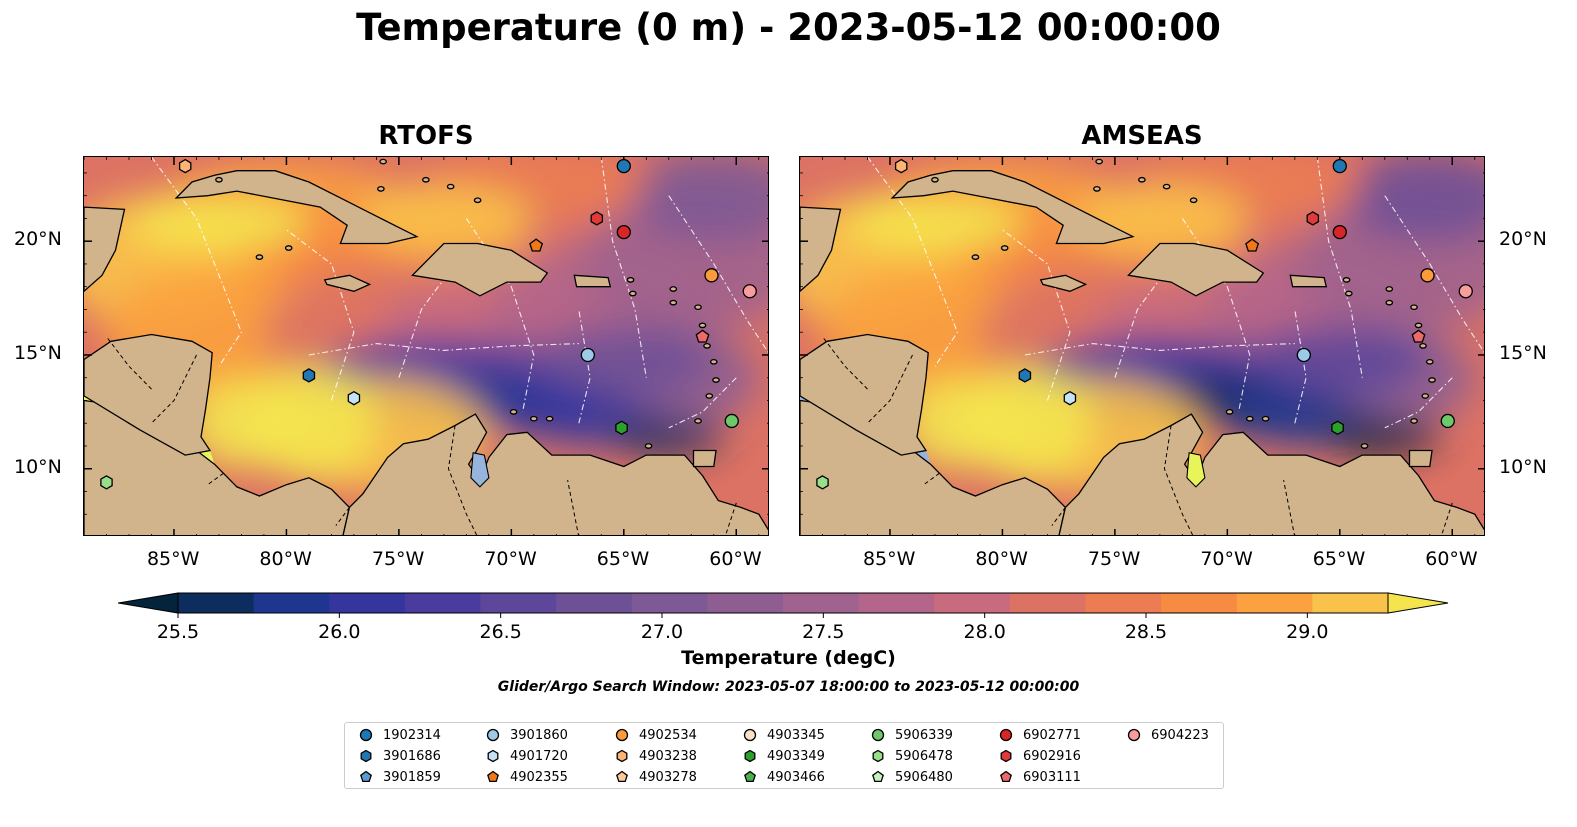 The height and width of the screenshot is (827, 1577). Describe the element at coordinates (412, 777) in the screenshot. I see `legend-label: 3901859` at that location.